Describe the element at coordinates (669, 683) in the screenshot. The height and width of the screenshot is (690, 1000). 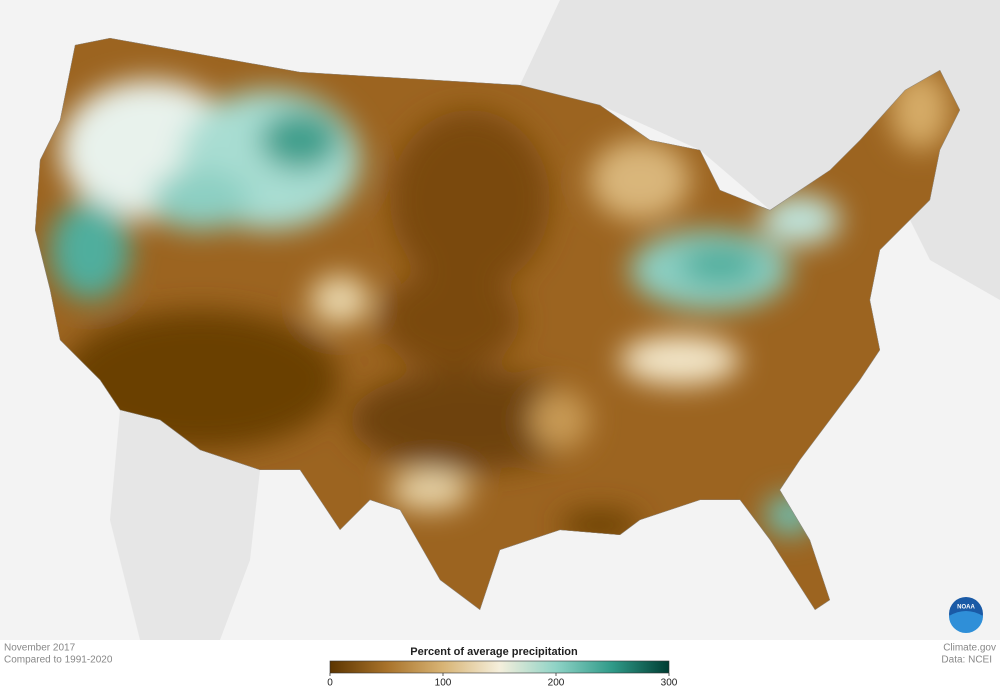
I see `colorbar-tick-label: 300` at that location.